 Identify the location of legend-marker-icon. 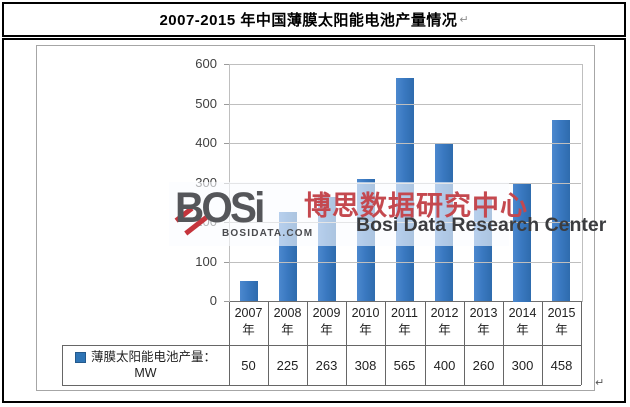
(80, 357).